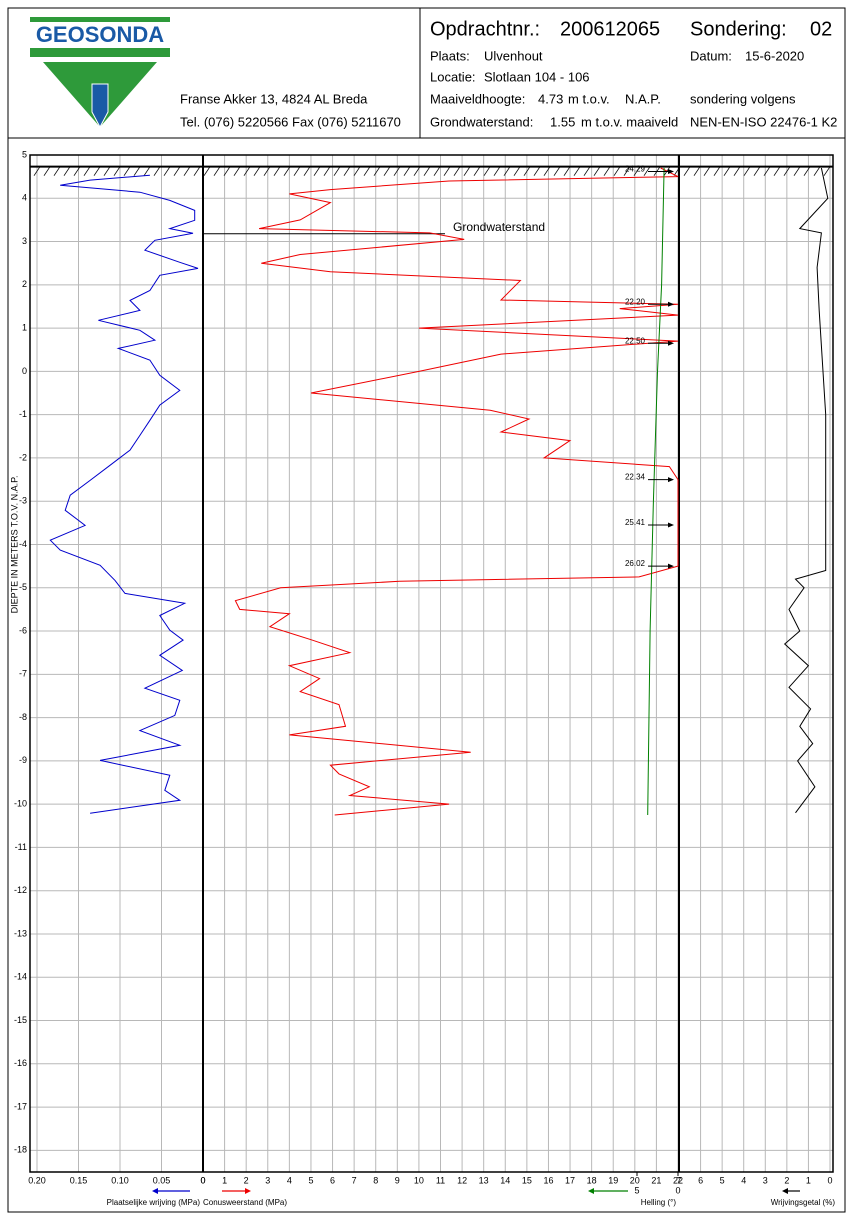  What do you see at coordinates (20, 1150) in the screenshot?
I see `y-tick-label: -18` at bounding box center [20, 1150].